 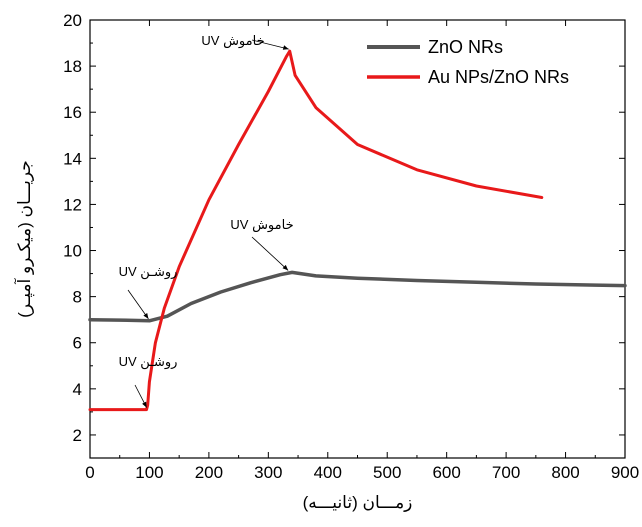 I want to click on y-tick-label: 12, so click(x=72, y=204).